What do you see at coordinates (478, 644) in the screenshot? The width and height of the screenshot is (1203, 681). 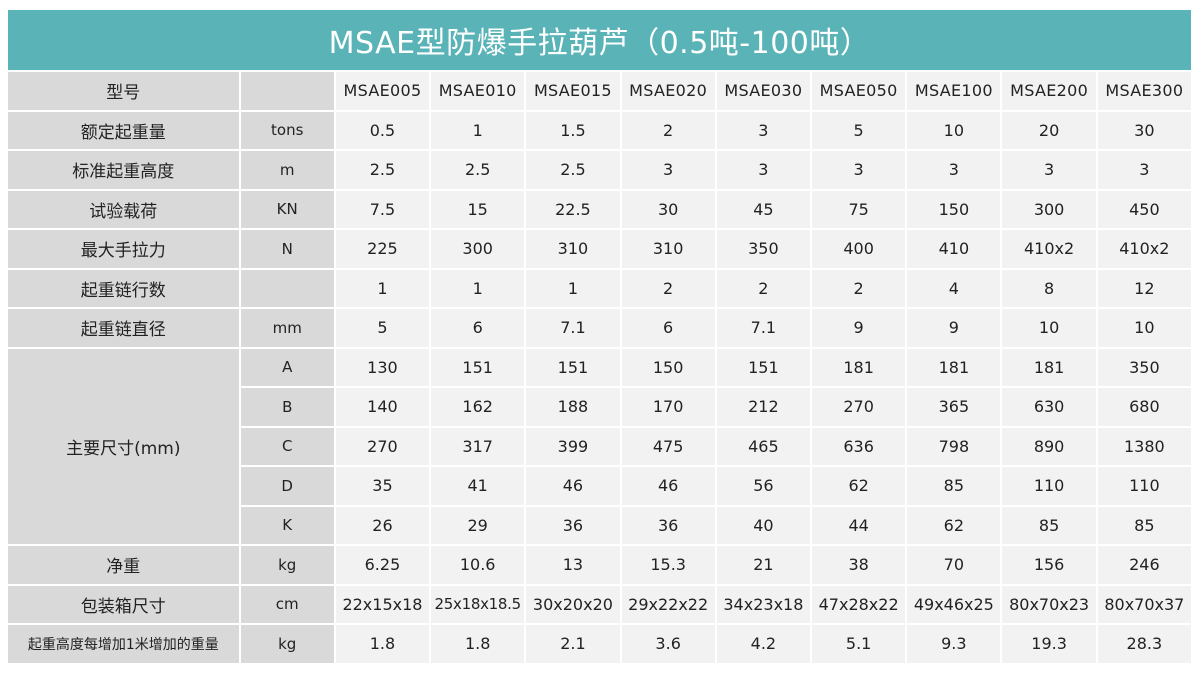 I see `value-cell: 1.8` at bounding box center [478, 644].